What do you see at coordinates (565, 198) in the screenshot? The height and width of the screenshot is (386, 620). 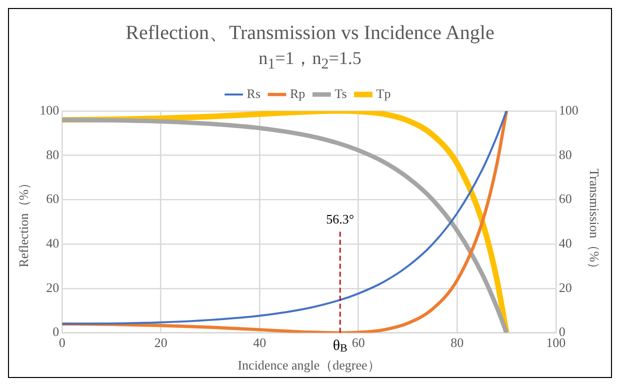 I see `y2-tick-label: 60` at bounding box center [565, 198].